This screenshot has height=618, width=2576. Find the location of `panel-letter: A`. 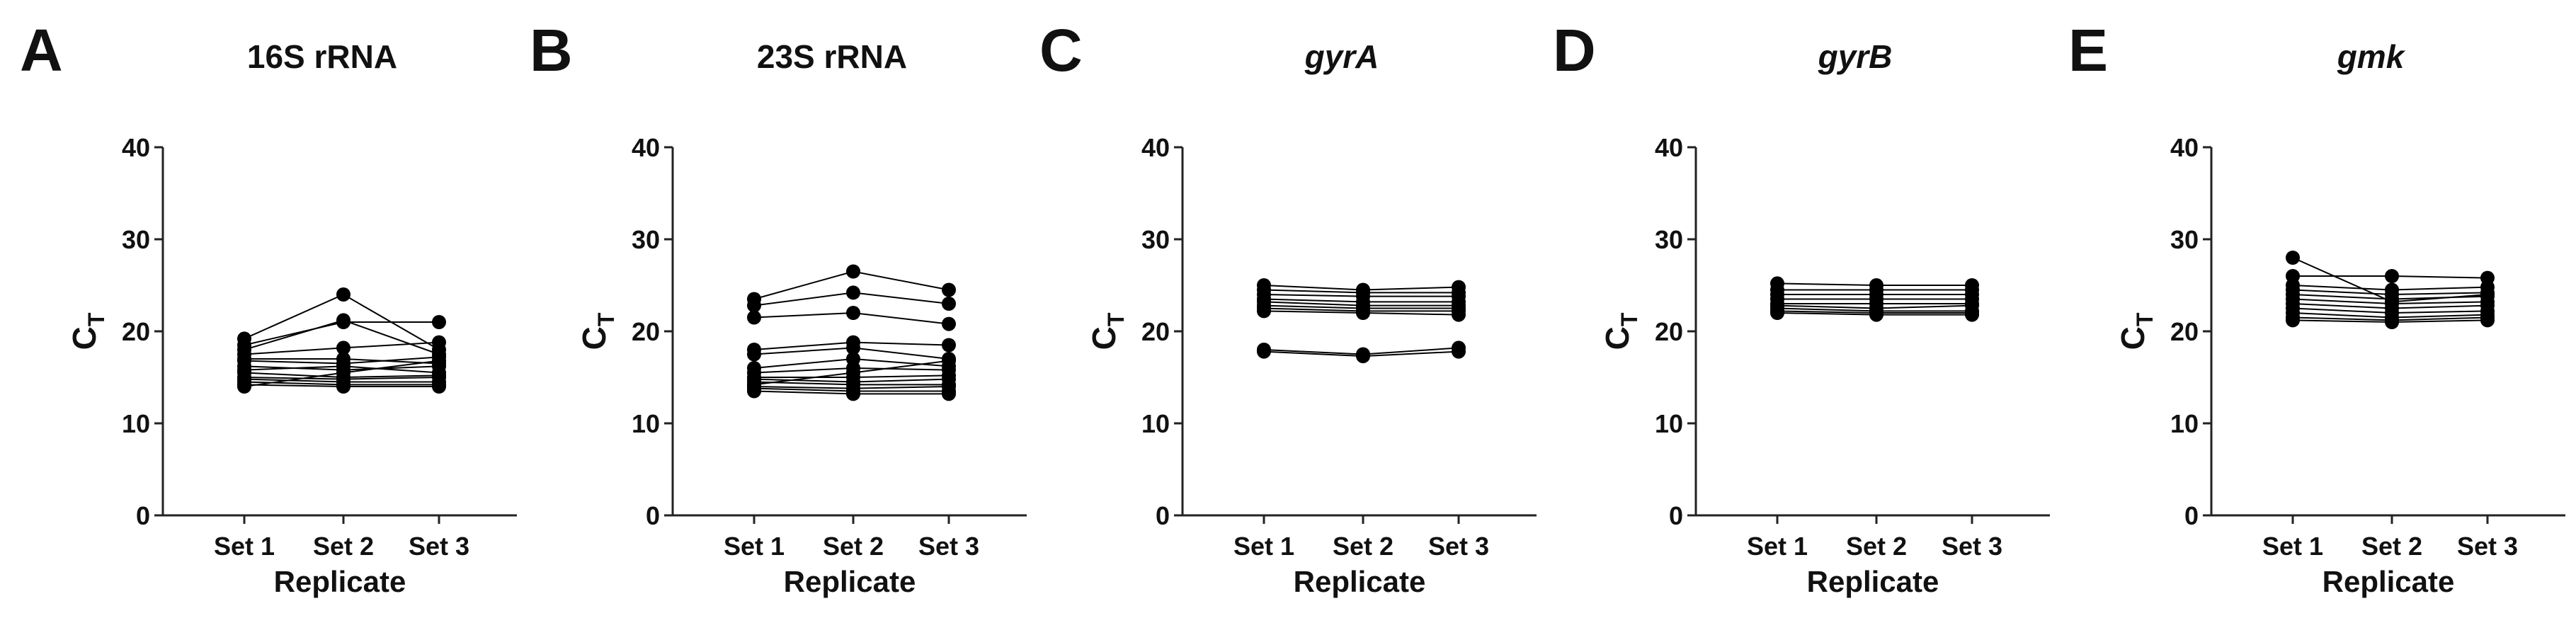

panel-letter: A is located at coordinates (42, 51).